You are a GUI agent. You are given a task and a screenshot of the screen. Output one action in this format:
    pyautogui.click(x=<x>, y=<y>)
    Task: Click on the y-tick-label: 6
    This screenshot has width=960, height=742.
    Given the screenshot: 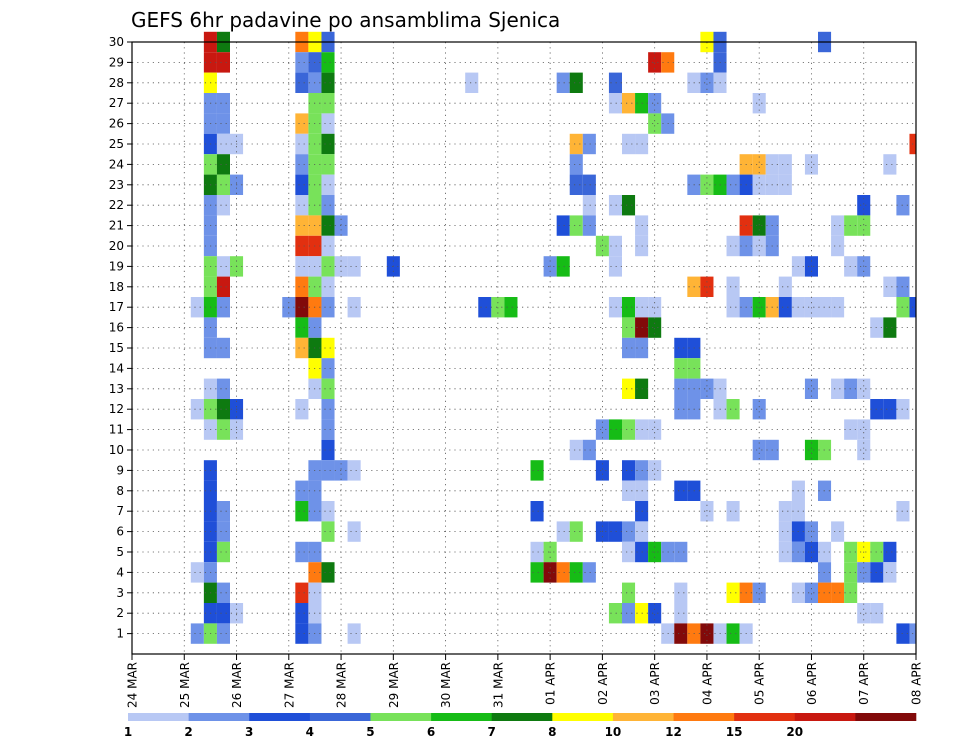 What is the action you would take?
    pyautogui.click(x=120, y=532)
    